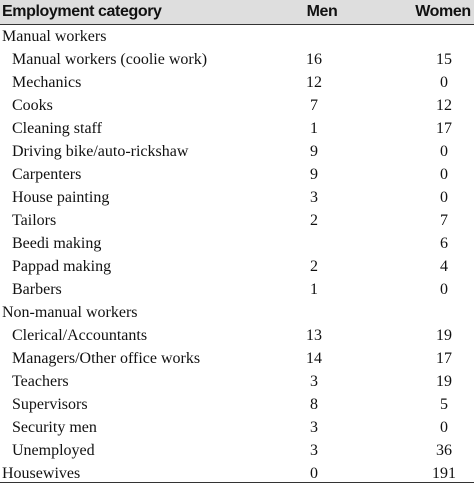  Describe the element at coordinates (82, 11) in the screenshot. I see `header-employment-category: Employment category` at that location.